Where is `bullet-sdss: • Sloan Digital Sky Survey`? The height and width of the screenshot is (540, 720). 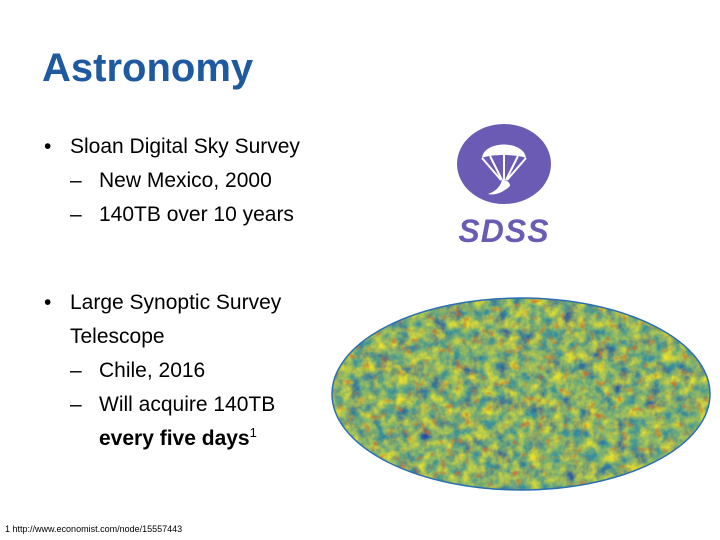 bullet-sdss: • Sloan Digital Sky Survey is located at coordinates (204, 147).